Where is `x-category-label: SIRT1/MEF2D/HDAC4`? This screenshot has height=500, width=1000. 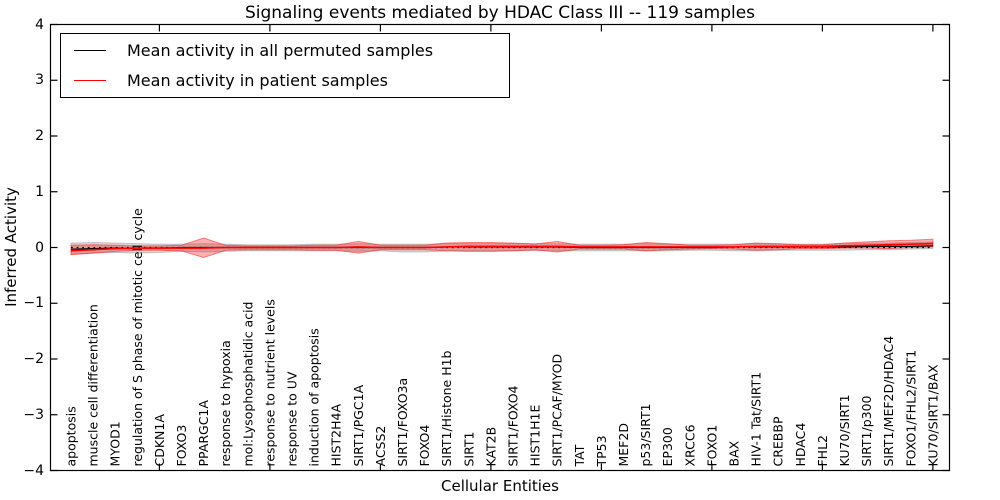
x-category-label: SIRT1/MEF2D/HDAC4 is located at coordinates (888, 401).